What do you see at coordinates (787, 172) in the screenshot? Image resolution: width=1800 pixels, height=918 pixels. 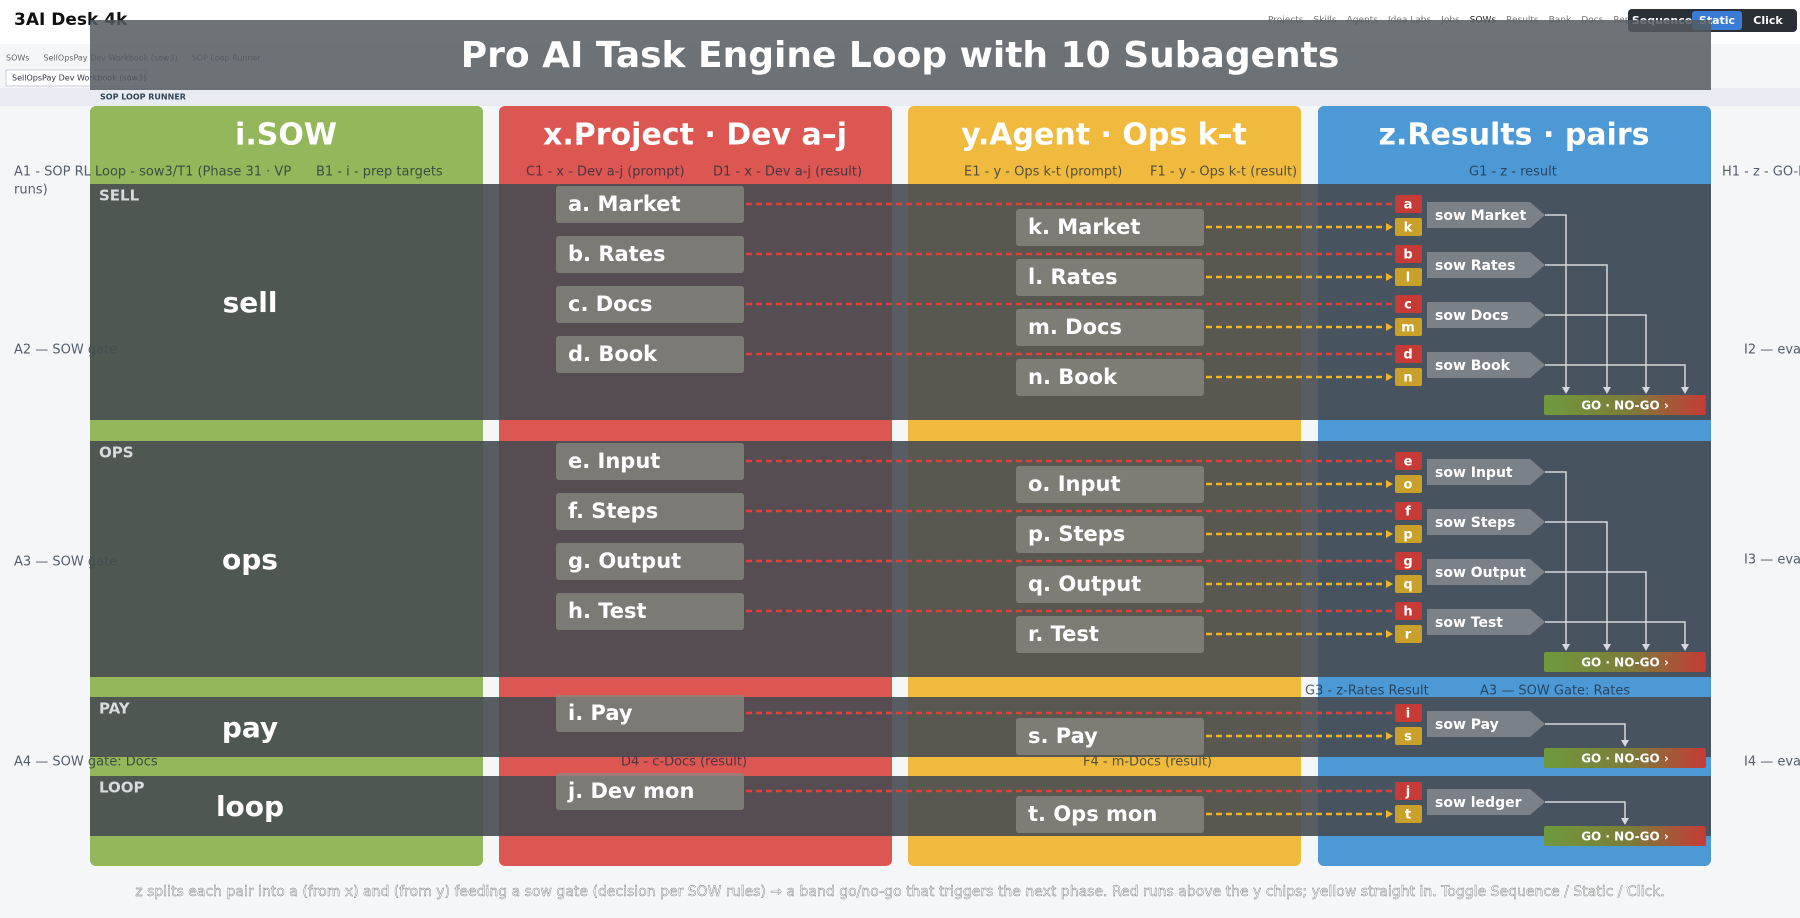 I see `sheet-cell: D1 - x - Dev a-j (result)` at bounding box center [787, 172].